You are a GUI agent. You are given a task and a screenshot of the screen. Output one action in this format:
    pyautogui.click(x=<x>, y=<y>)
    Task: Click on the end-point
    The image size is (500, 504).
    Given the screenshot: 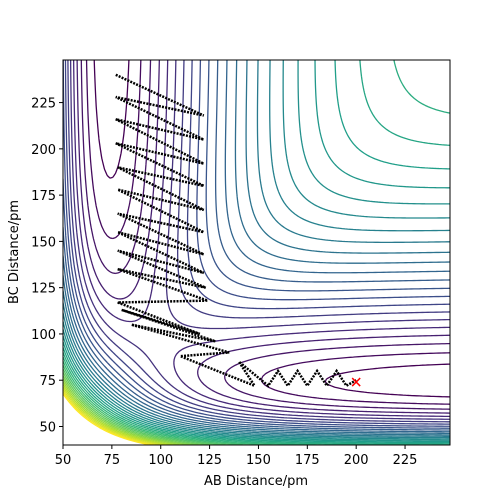 What is the action you would take?
    pyautogui.click(x=356, y=382)
    